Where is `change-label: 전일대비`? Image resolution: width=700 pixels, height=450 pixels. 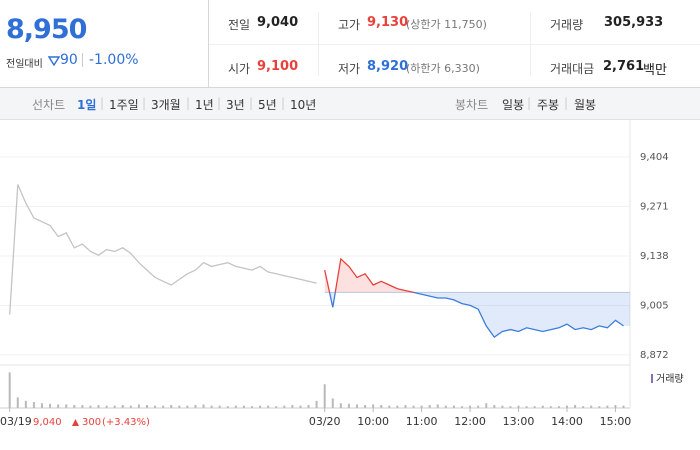 change-label: 전일대비 is located at coordinates (24, 64).